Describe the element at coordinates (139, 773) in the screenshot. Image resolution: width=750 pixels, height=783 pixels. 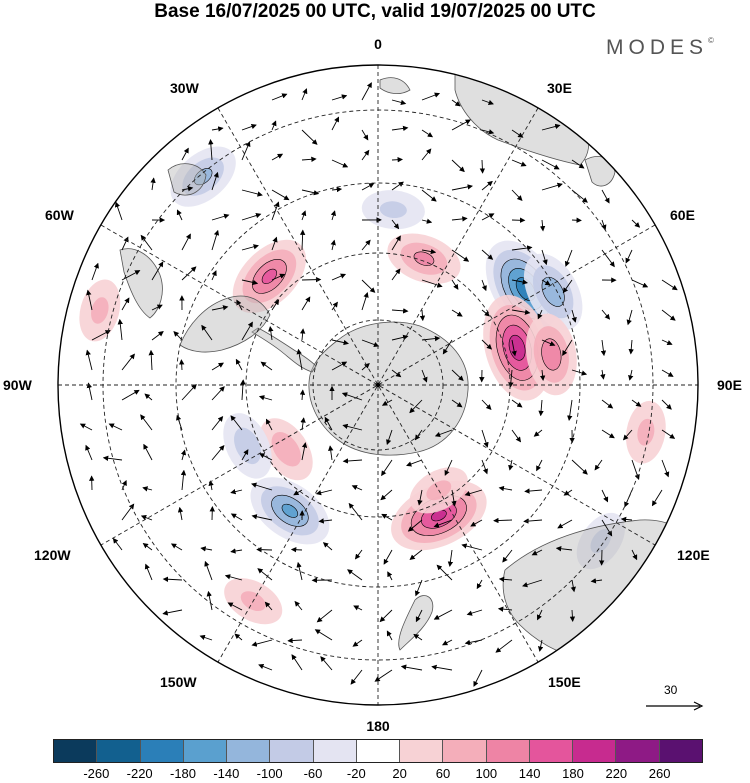
I see `colorbar-tick-label: -220` at that location.